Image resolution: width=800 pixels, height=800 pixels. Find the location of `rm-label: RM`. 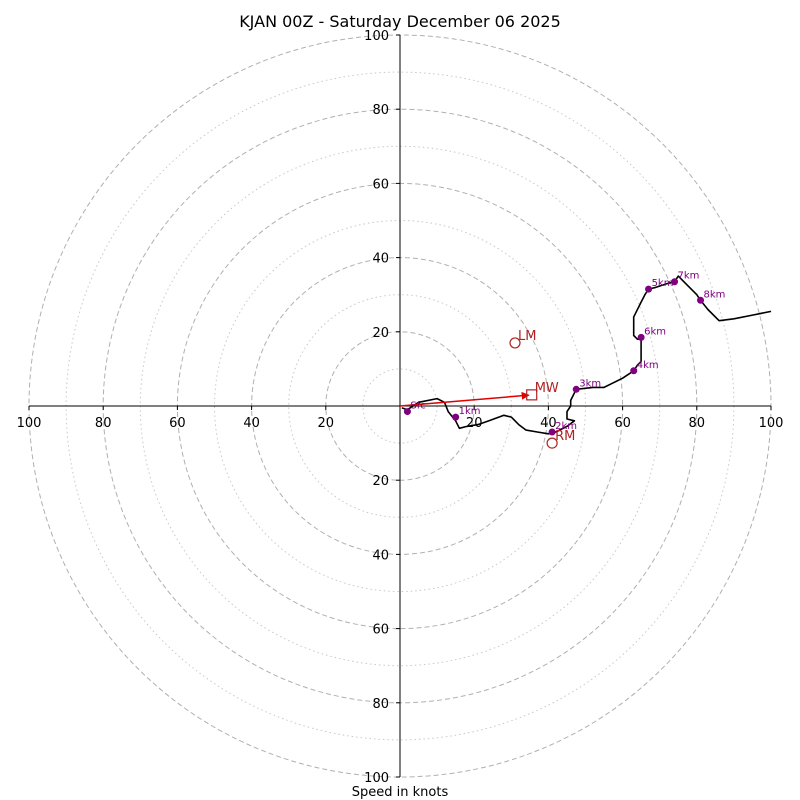

rm-label: RM is located at coordinates (565, 436).